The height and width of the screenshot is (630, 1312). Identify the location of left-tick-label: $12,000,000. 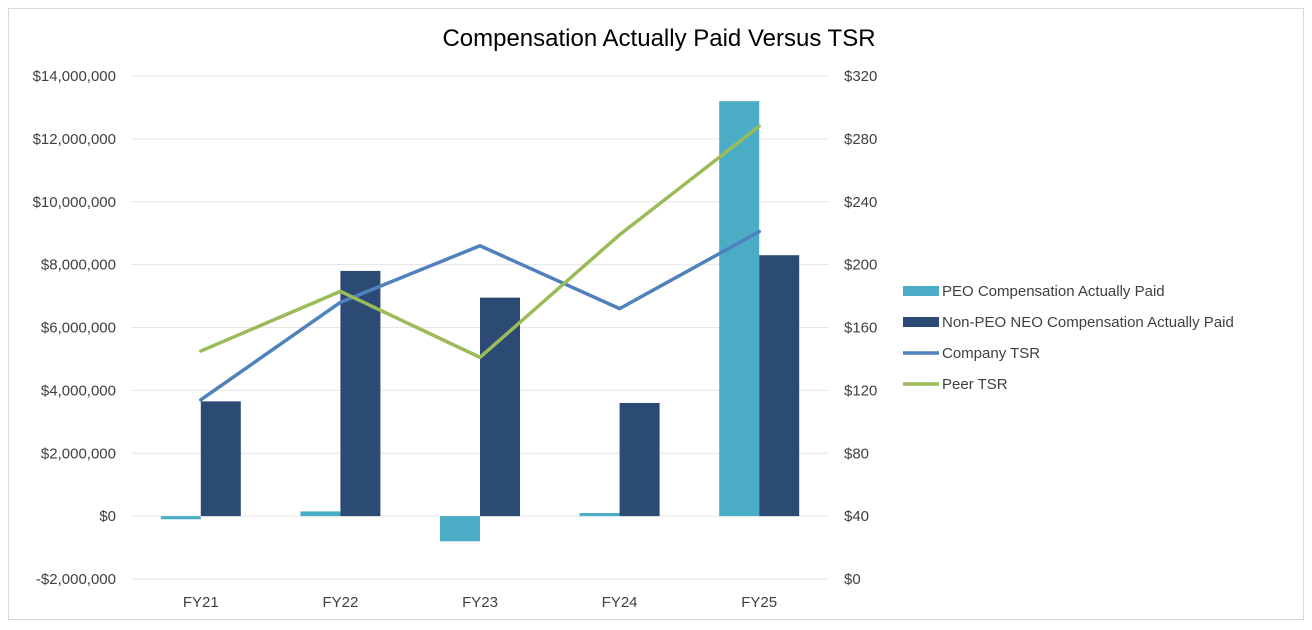
(74, 139).